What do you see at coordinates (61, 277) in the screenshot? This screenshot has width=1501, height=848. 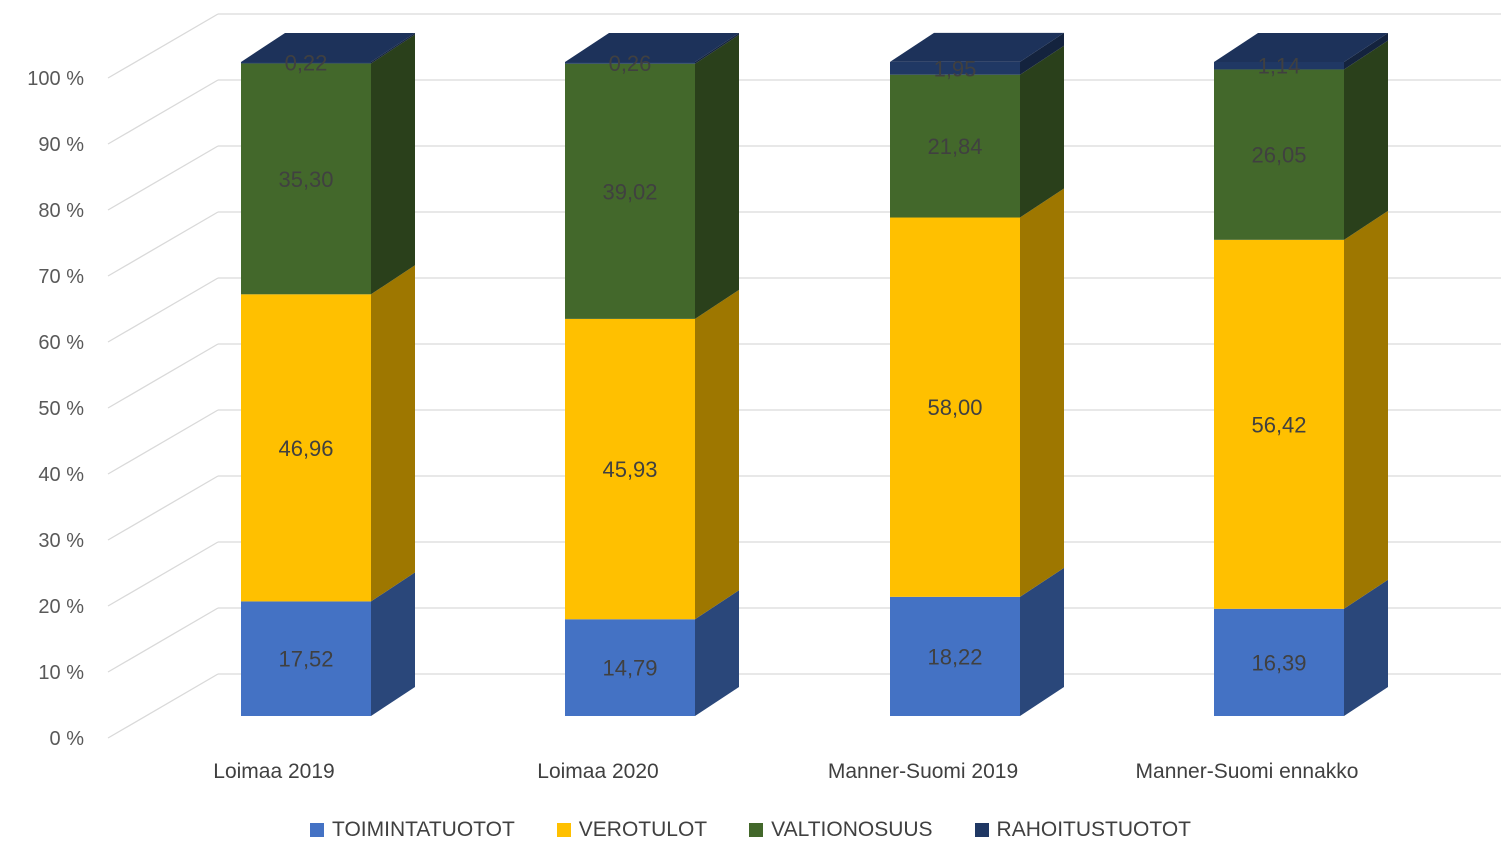 I see `y-tick-label: 70 %` at bounding box center [61, 277].